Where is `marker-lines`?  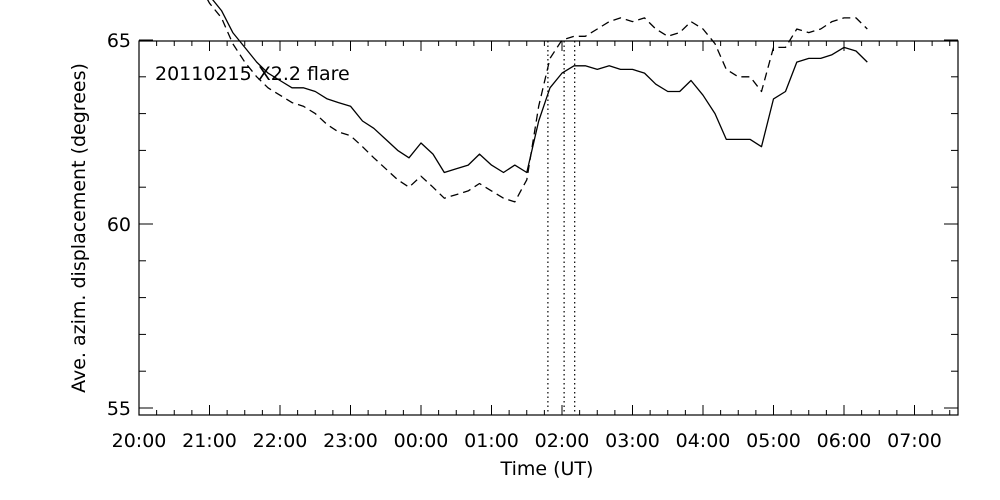
marker-lines is located at coordinates (561, 228).